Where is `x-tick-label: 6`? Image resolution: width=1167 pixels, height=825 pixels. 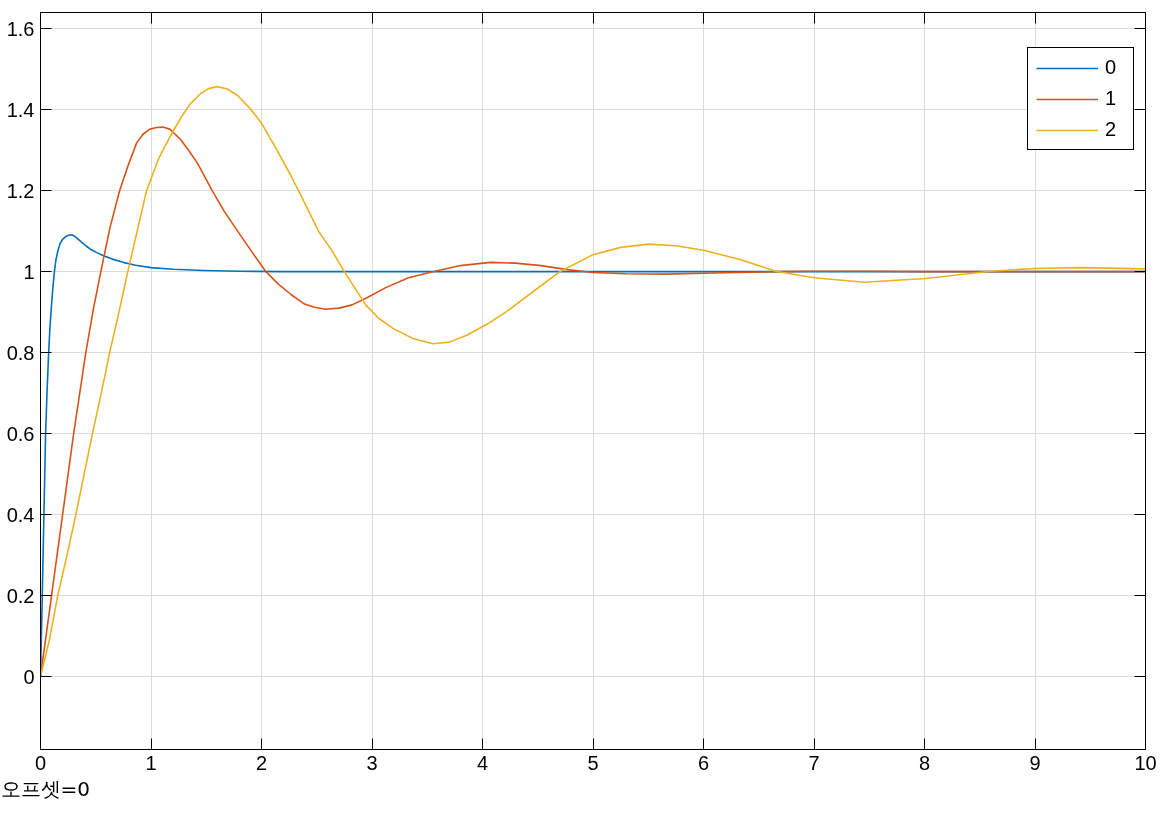
x-tick-label: 6 is located at coordinates (703, 762).